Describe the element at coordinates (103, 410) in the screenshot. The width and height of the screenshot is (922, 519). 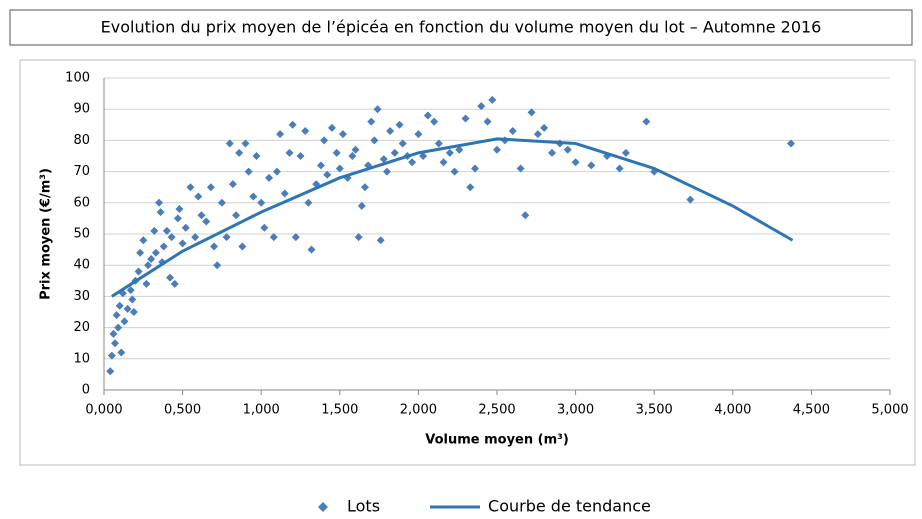
I see `x-tick-label: 0,000` at that location.